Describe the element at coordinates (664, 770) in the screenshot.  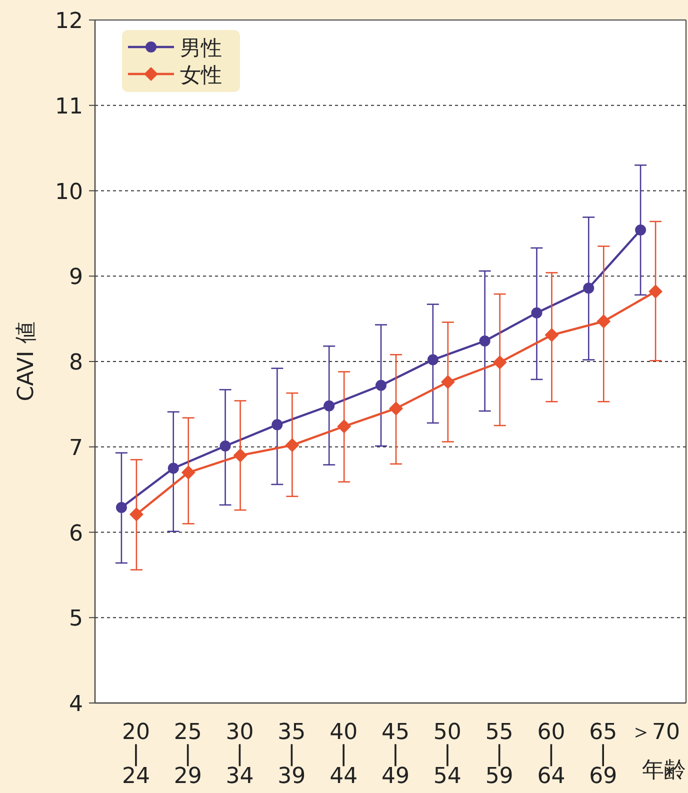
I see `x-axis-title: 年齢` at that location.